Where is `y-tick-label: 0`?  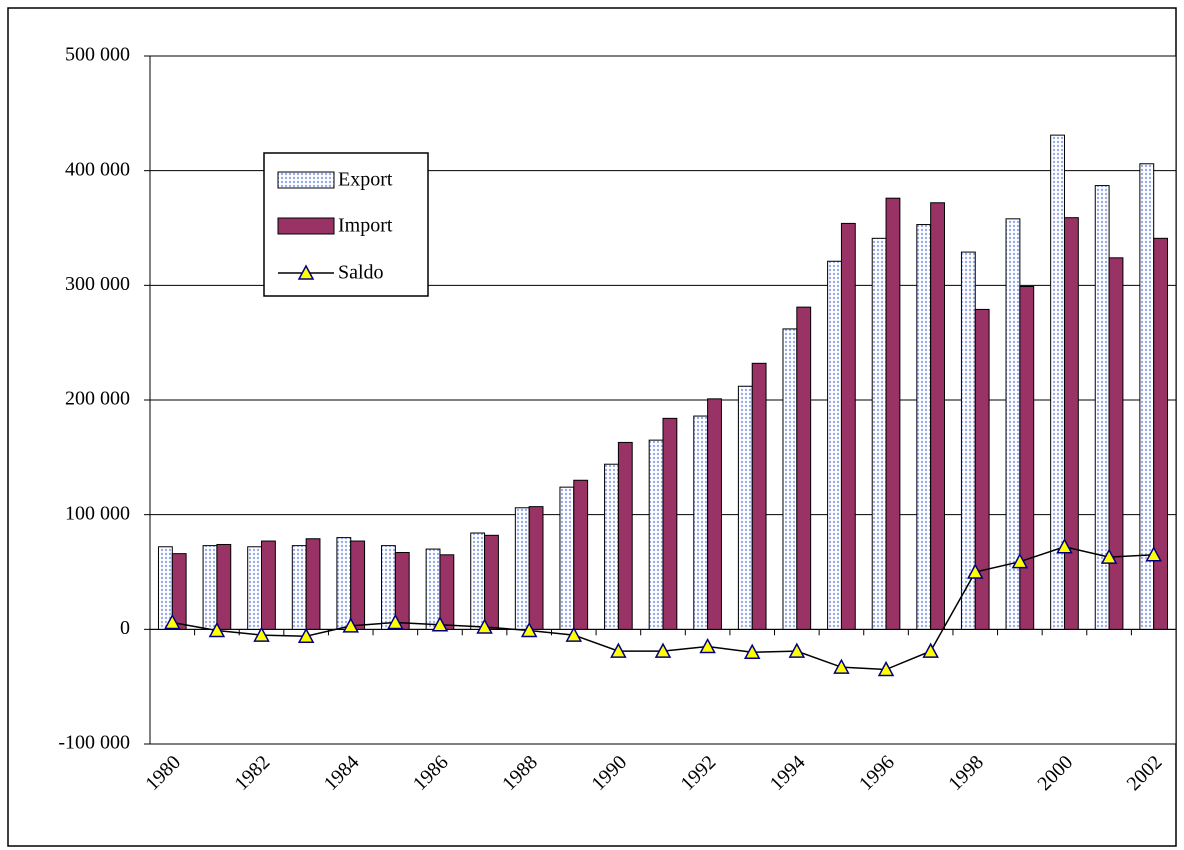
y-tick-label: 0 is located at coordinates (125, 628).